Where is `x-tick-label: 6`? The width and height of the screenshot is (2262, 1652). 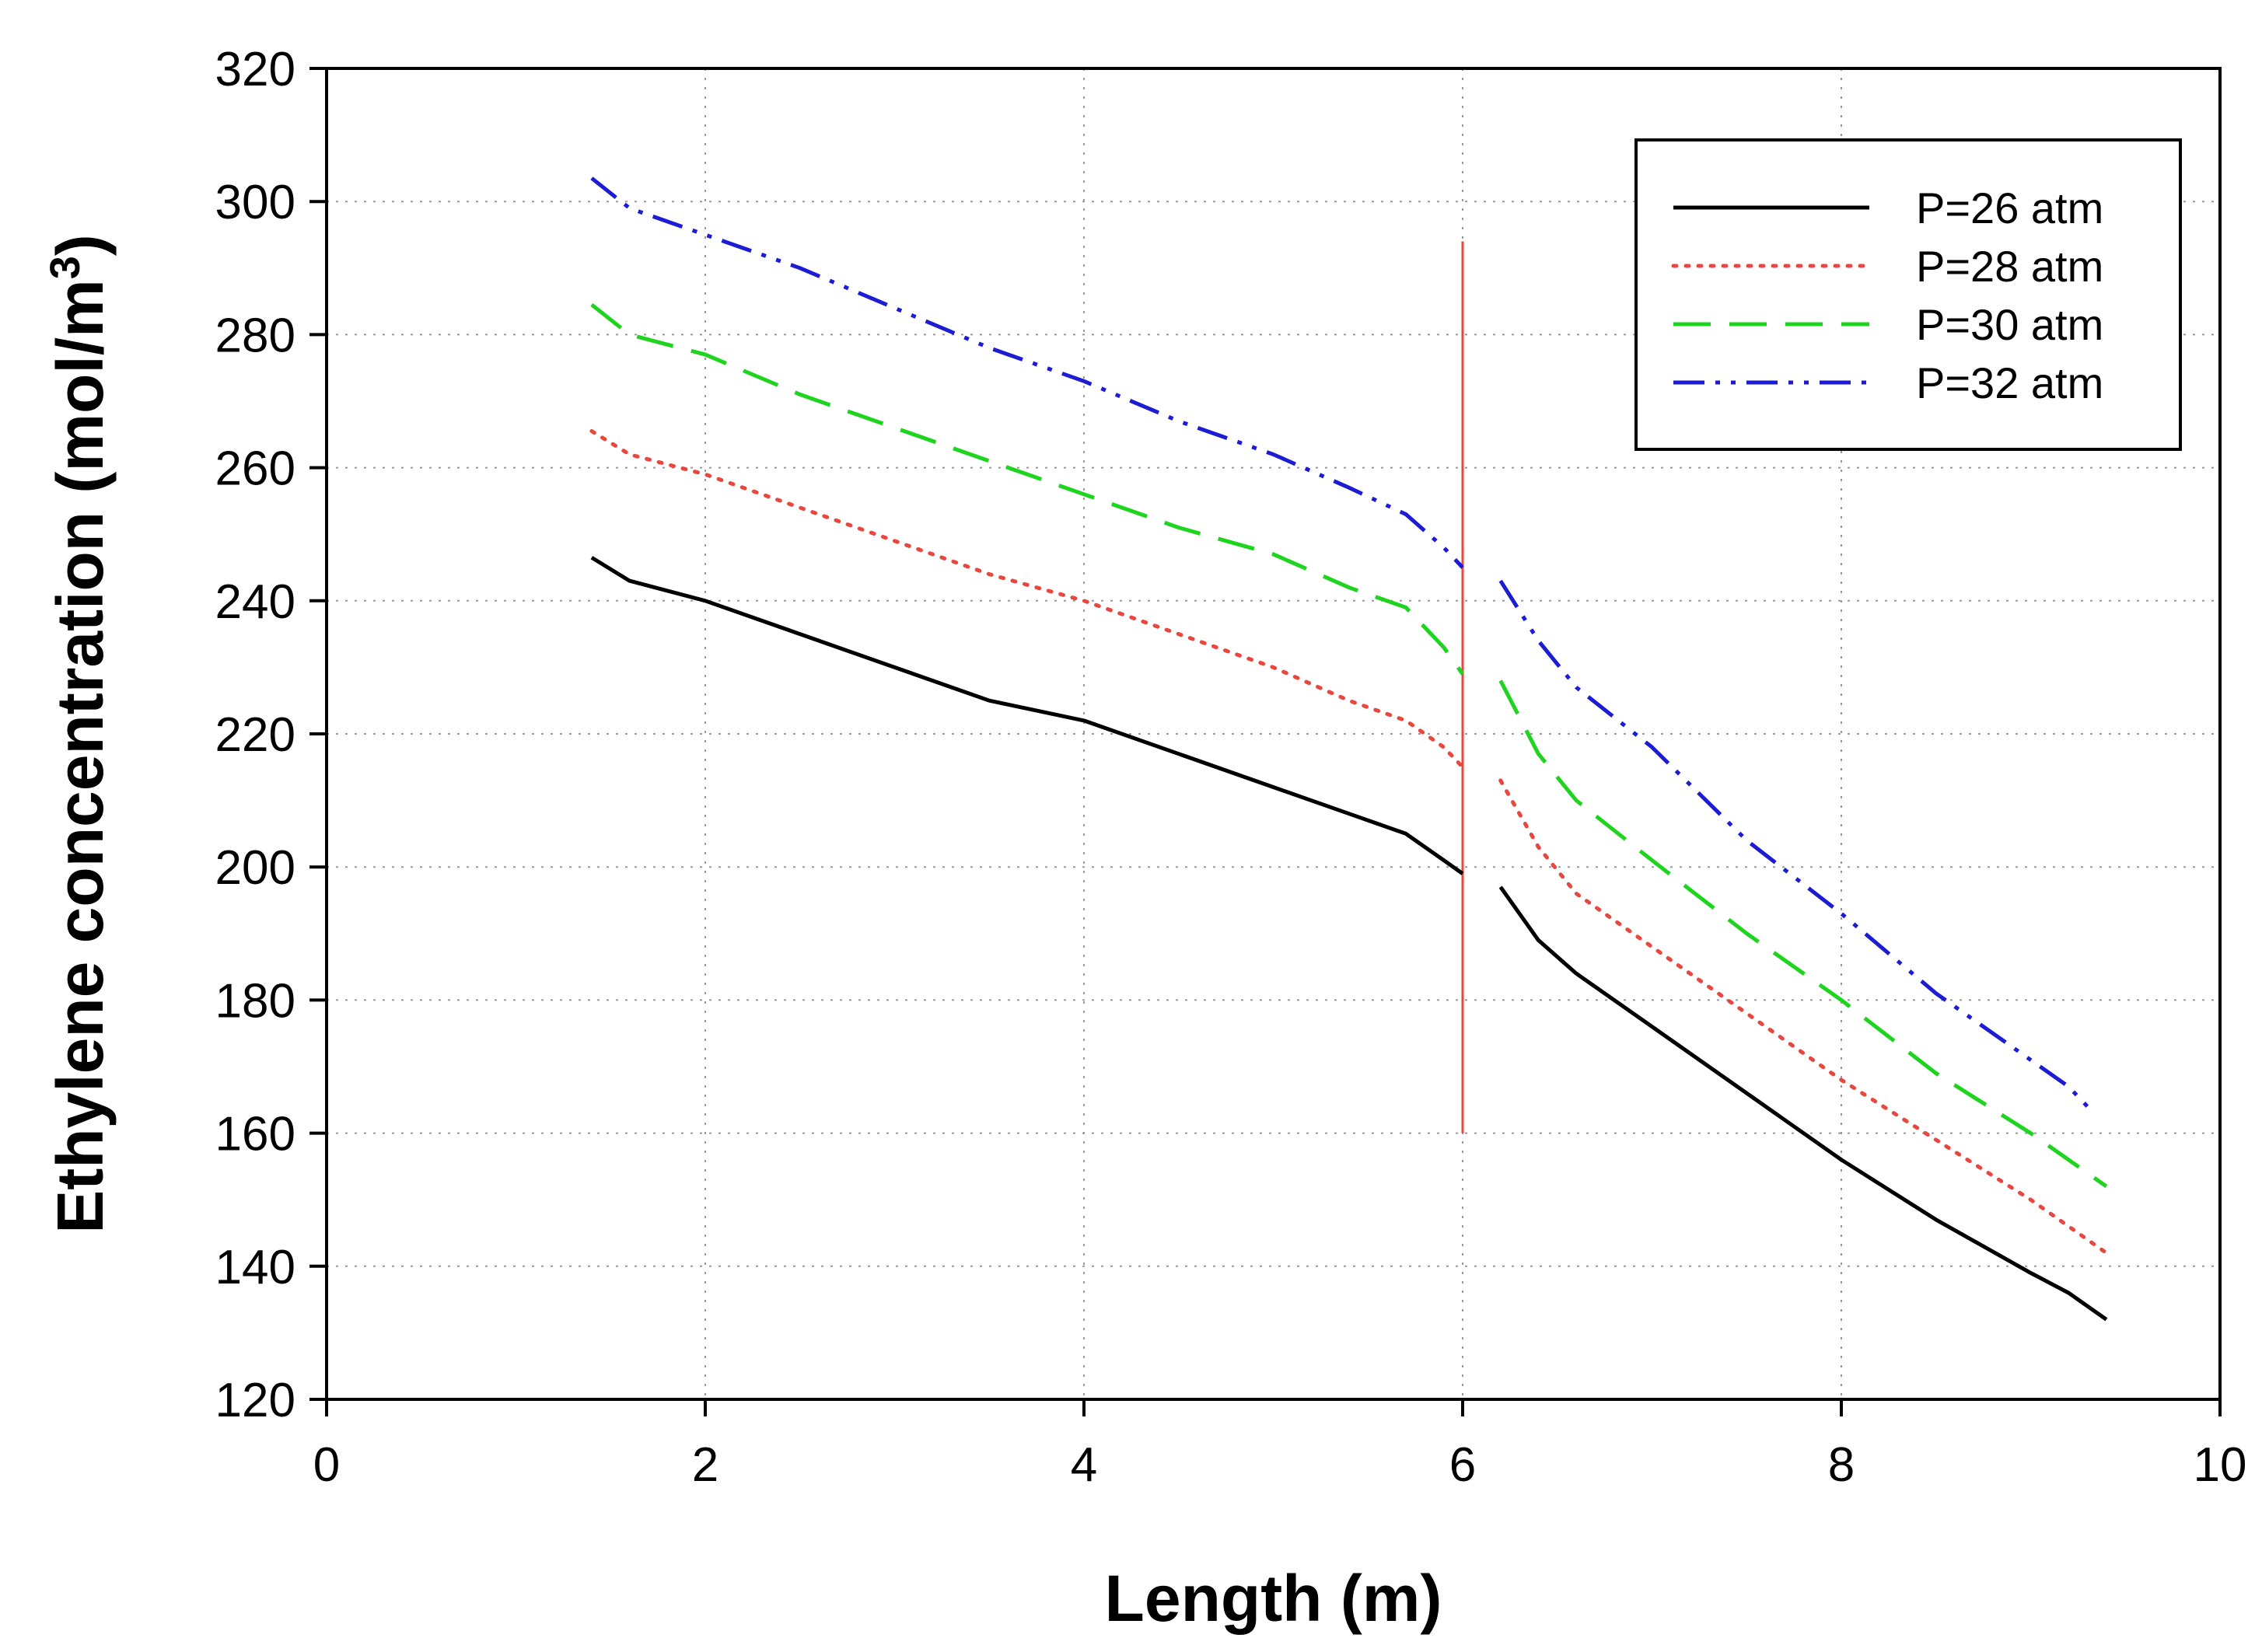 x-tick-label: 6 is located at coordinates (1462, 1465).